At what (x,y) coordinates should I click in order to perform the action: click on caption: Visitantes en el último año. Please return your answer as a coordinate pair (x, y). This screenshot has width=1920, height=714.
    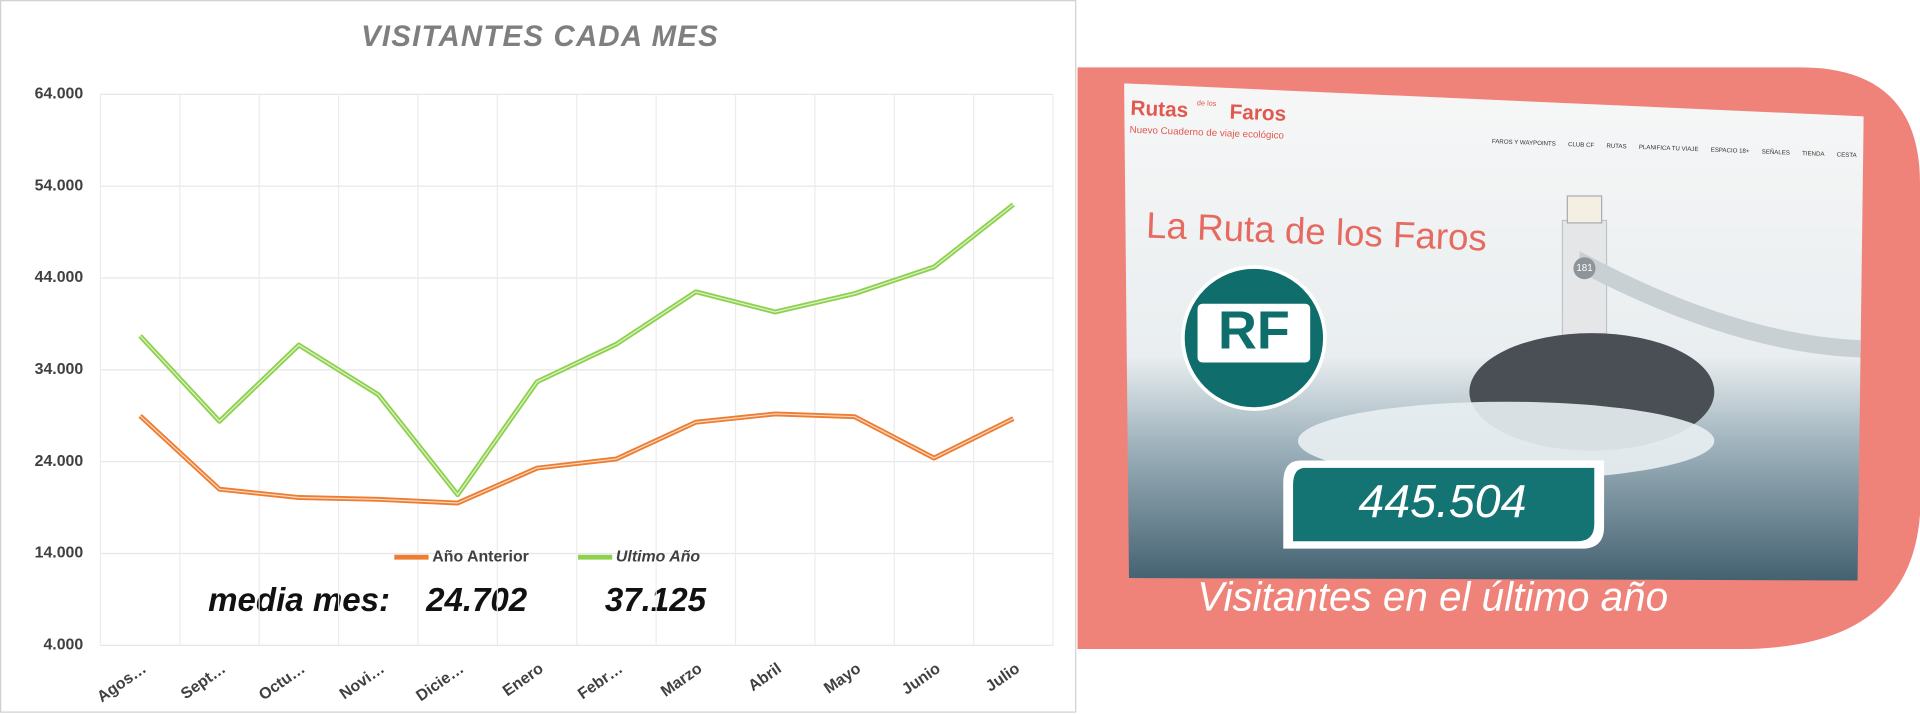
    Looking at the image, I should click on (1432, 597).